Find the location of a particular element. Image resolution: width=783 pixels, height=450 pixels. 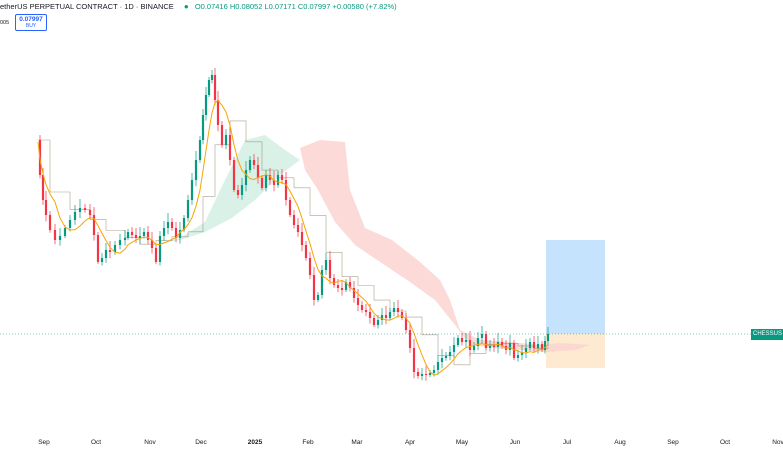

buy-label: BUY is located at coordinates (31, 26).